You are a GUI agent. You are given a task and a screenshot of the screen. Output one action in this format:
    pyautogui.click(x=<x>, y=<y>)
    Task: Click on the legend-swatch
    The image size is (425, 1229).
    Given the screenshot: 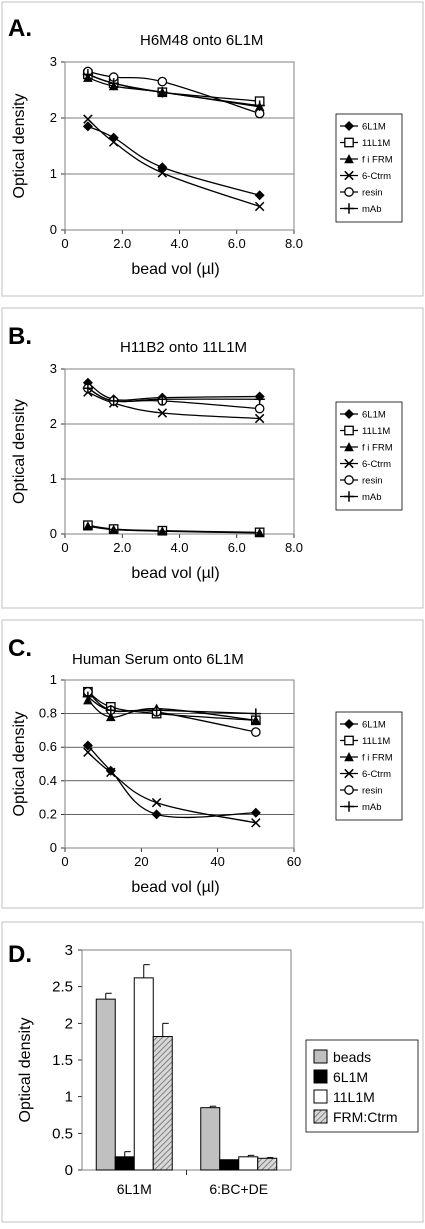 What is the action you would take?
    pyautogui.click(x=320, y=1076)
    